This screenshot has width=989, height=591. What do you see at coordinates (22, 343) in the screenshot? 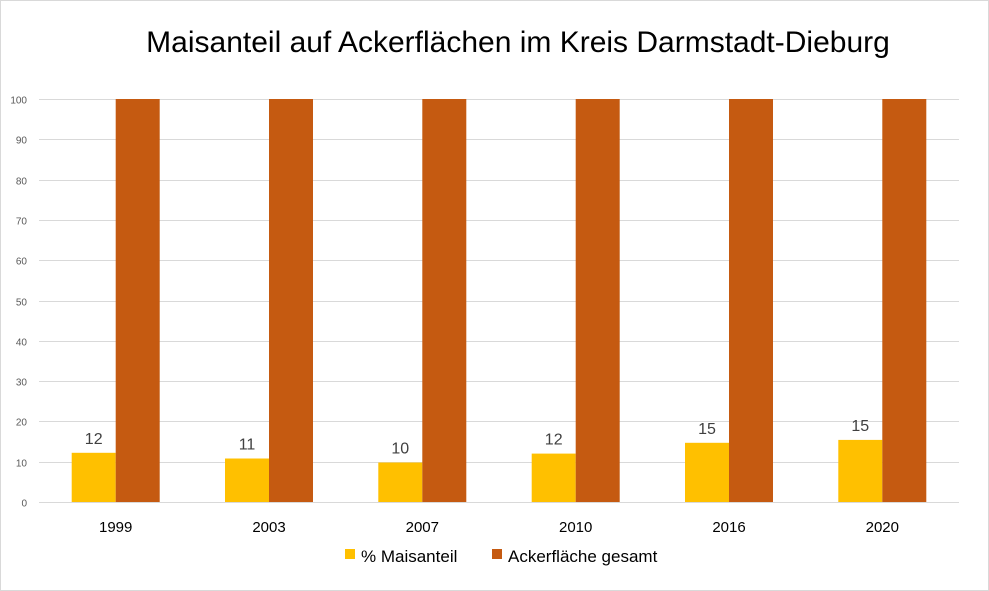
I see `y-tick-label: 40` at bounding box center [22, 343].